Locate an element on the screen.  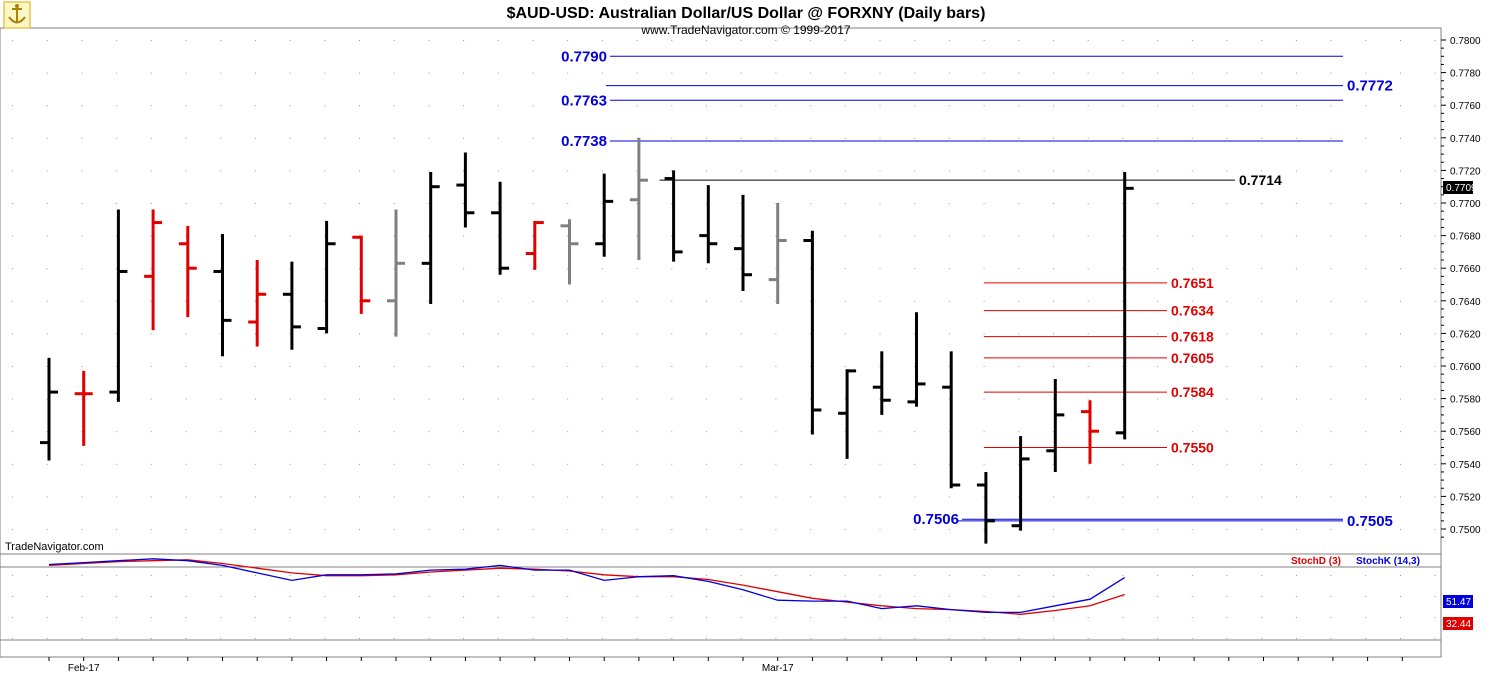
stoch-line is located at coordinates (587, 586).